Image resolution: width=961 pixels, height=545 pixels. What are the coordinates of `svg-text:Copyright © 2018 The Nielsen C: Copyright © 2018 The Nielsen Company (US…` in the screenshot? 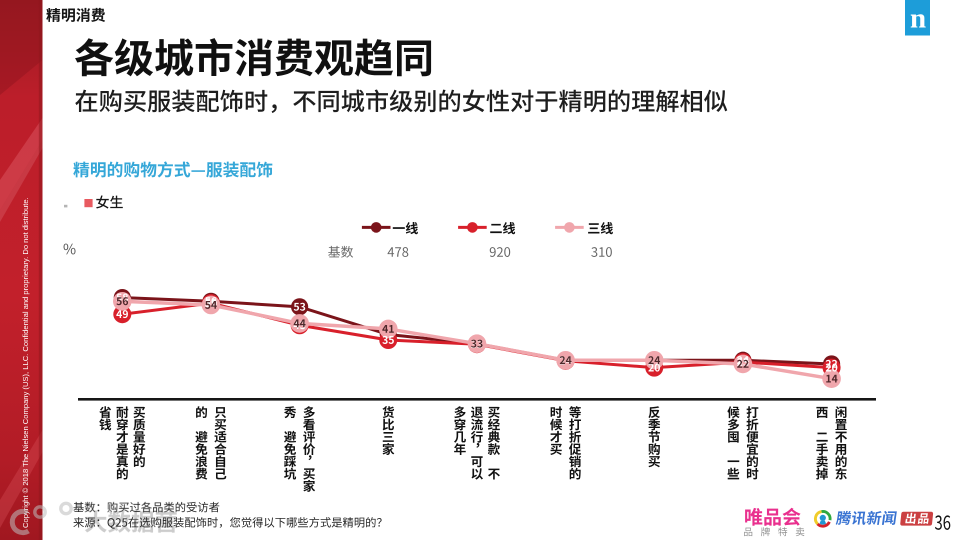 It's located at (25, 362).